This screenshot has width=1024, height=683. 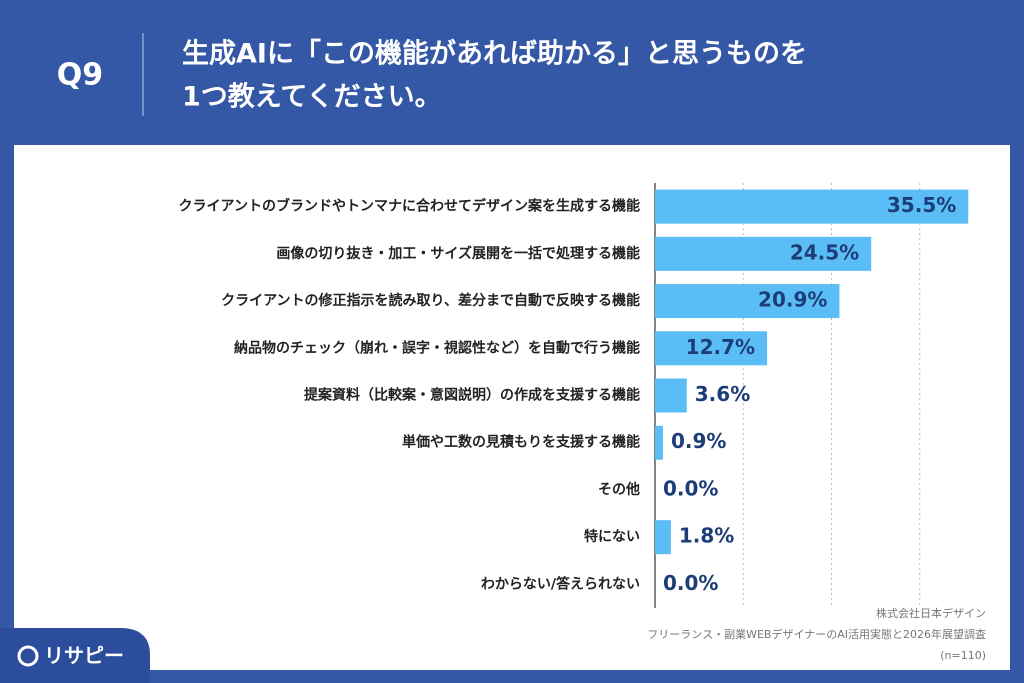 What do you see at coordinates (792, 300) in the screenshot?
I see `value-label: 20.9%` at bounding box center [792, 300].